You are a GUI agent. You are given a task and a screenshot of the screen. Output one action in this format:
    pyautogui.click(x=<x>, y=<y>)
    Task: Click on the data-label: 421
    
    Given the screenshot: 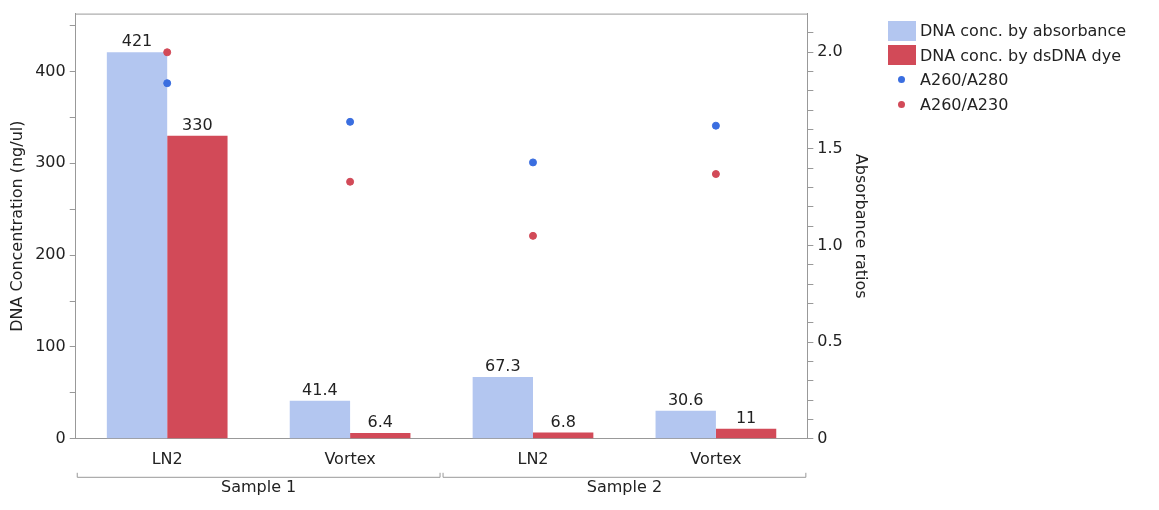 What is the action you would take?
    pyautogui.click(x=137, y=41)
    